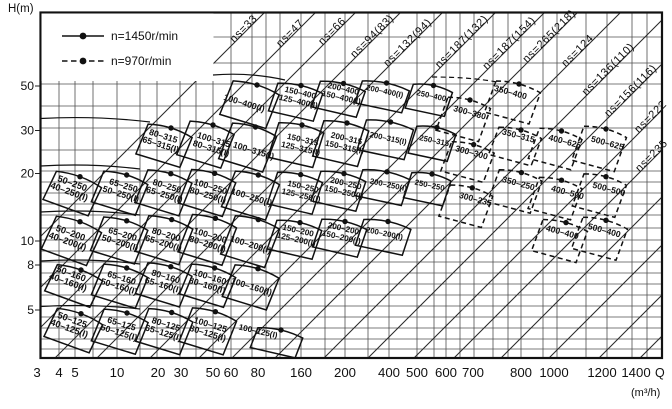 The height and width of the screenshot is (409, 672). What do you see at coordinates (553, 372) in the screenshot?
I see `svg-text: 1000` at bounding box center [553, 372].